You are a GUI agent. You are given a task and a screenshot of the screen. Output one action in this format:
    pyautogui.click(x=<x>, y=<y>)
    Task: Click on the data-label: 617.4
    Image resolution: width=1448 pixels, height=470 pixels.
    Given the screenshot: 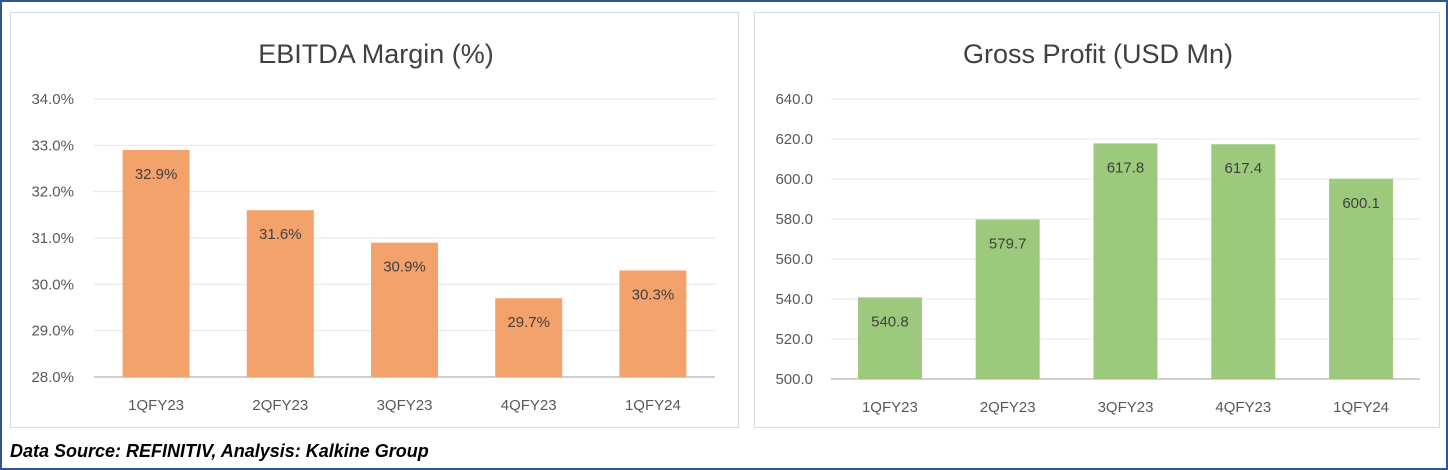 What is the action you would take?
    pyautogui.click(x=1244, y=168)
    